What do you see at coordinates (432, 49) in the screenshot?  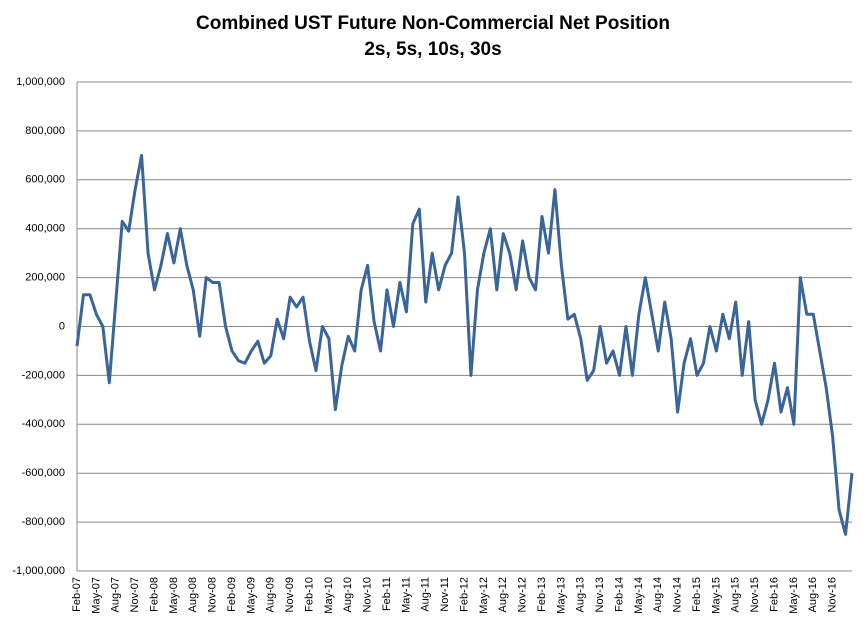 I see `chart-subtitle: 2s, 5s, 10s, 30s` at bounding box center [432, 49].